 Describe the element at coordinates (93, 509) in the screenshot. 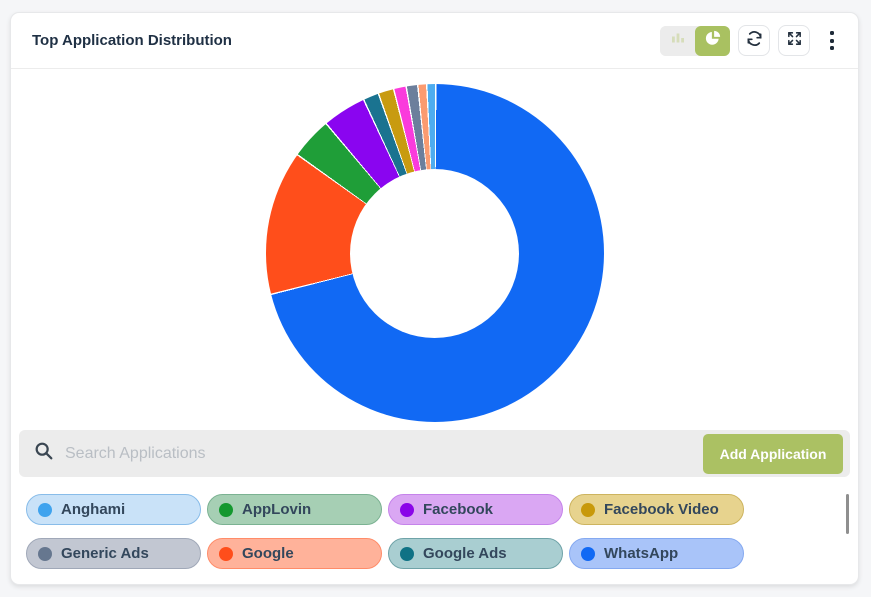

I see `application-pill-label: Anghami` at that location.